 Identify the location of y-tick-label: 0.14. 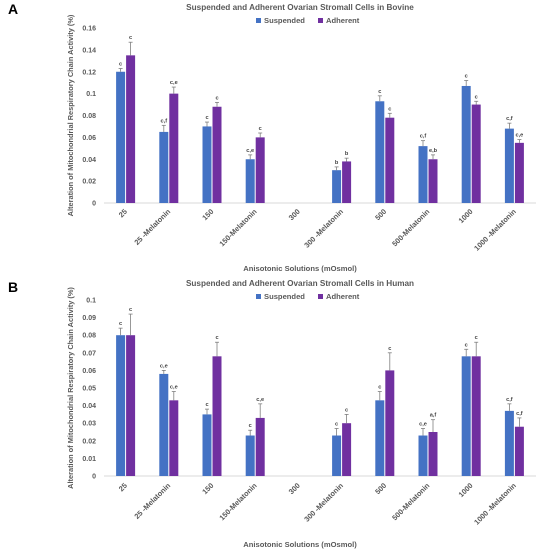
(89, 50).